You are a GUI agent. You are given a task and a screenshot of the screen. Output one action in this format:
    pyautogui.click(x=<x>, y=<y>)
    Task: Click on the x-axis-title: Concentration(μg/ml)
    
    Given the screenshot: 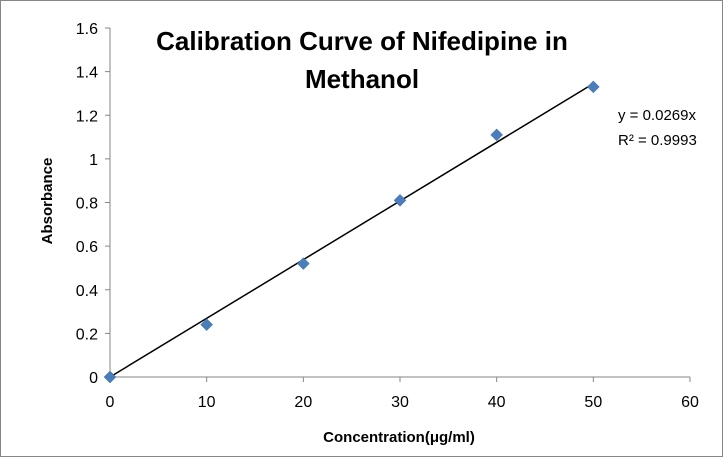 What is the action you would take?
    pyautogui.click(x=399, y=437)
    